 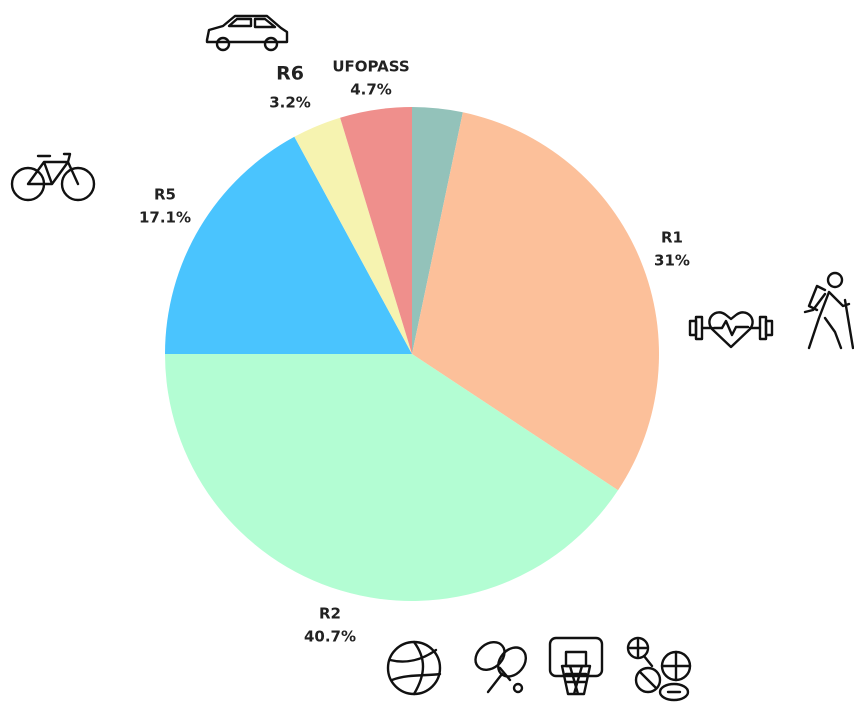 What do you see at coordinates (672, 238) in the screenshot?
I see `slice-label: R1` at bounding box center [672, 238].